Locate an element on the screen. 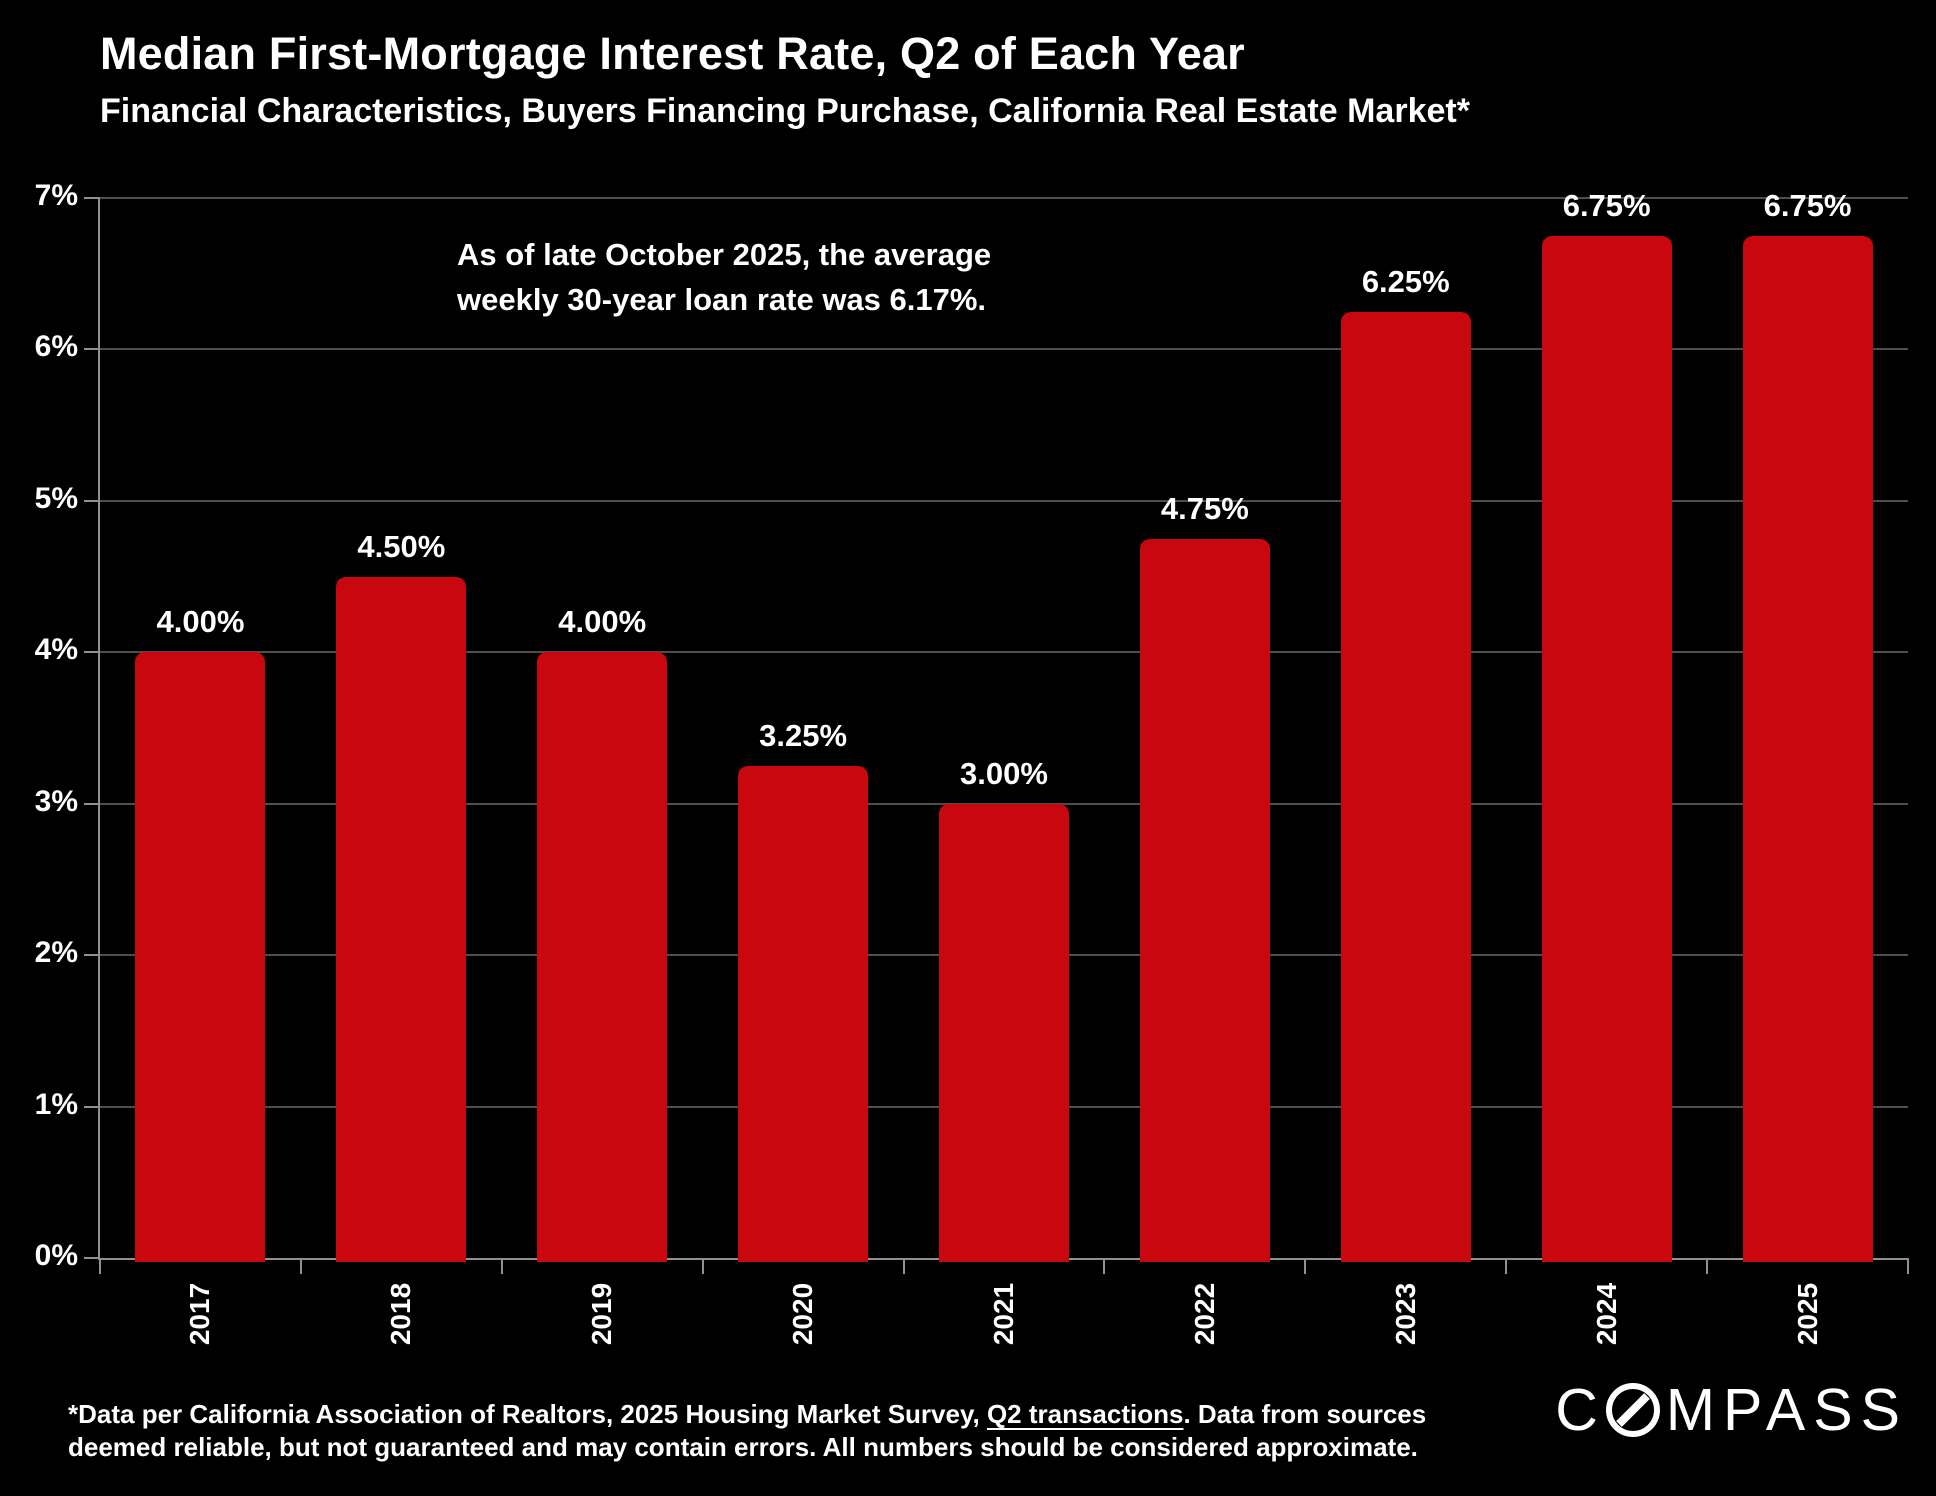  x-axis-label: 2018 is located at coordinates (401, 1314).